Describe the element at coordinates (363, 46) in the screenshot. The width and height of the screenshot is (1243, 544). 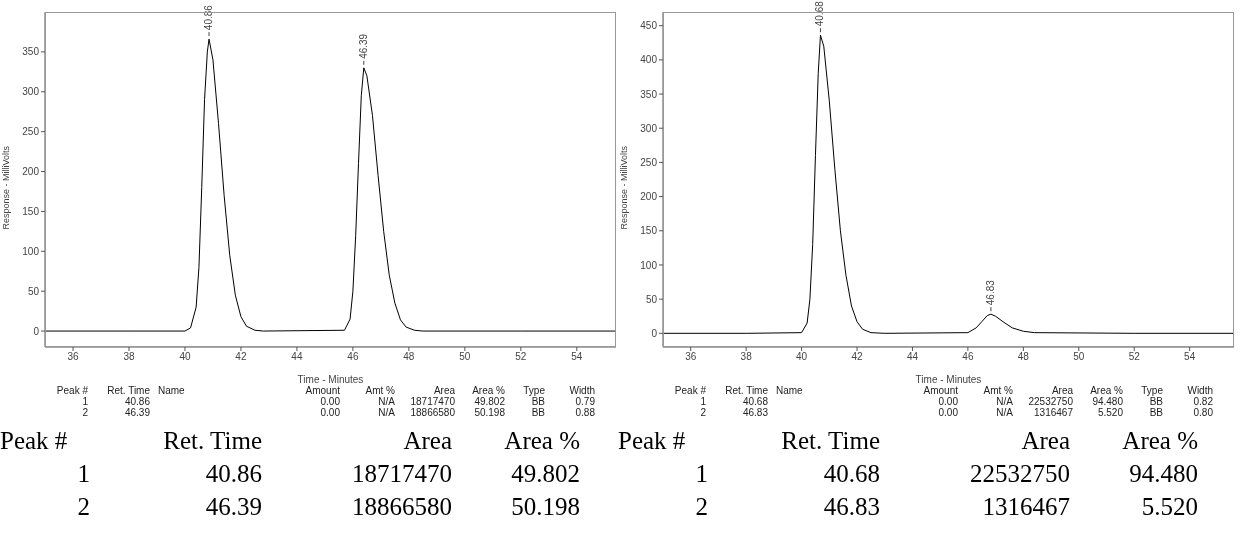
I see `annotation: 46.39` at that location.